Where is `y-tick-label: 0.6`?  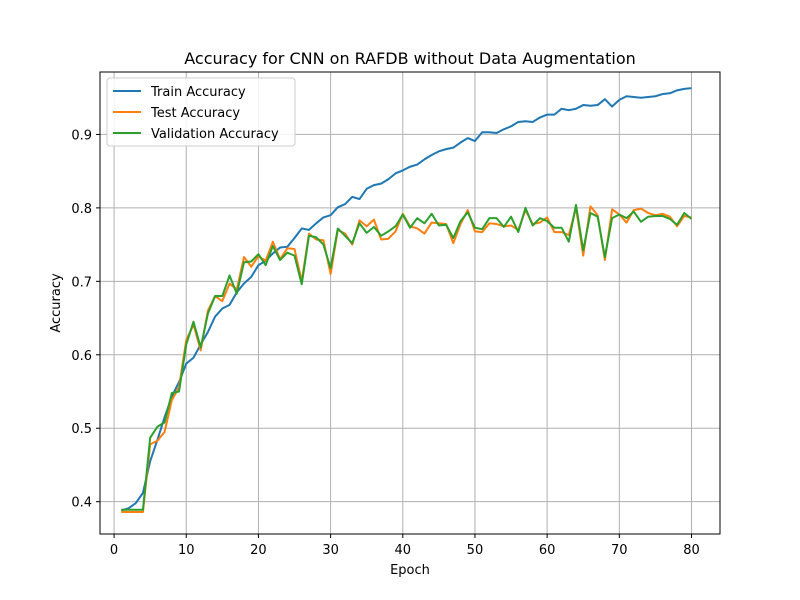 y-tick-label: 0.6 is located at coordinates (81, 356).